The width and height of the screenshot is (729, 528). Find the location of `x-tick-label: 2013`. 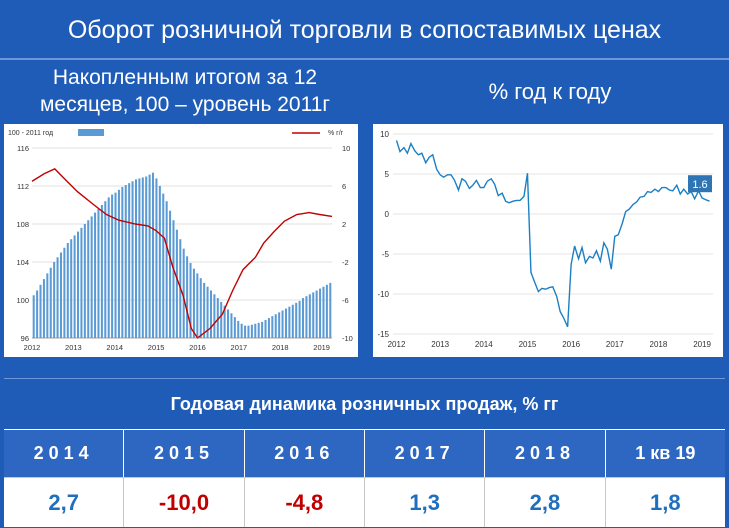

x-tick-label: 2013 is located at coordinates (73, 347).